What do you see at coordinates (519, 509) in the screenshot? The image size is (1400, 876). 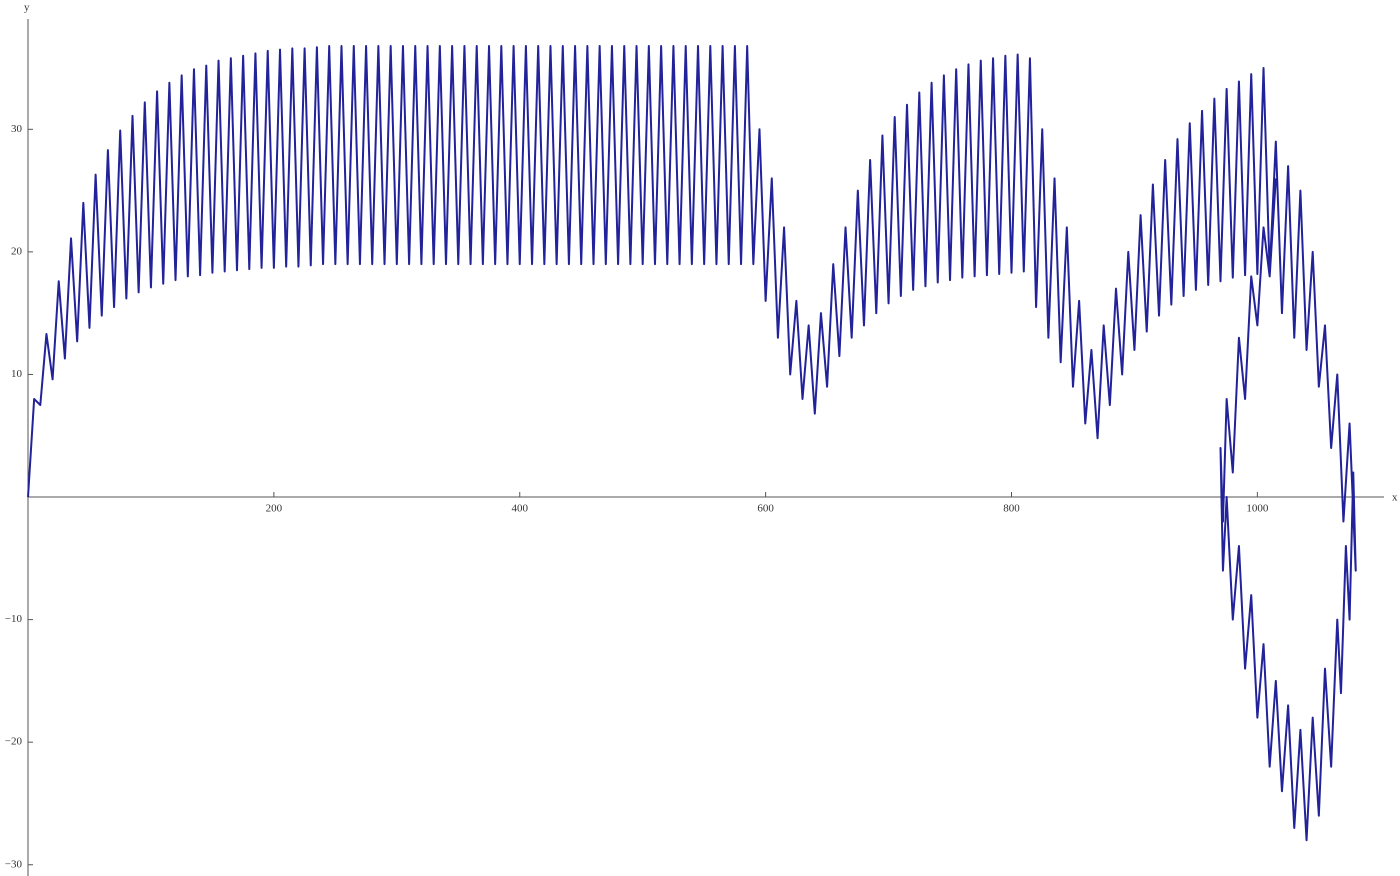 I see `x-tick-label: 400` at bounding box center [519, 509].